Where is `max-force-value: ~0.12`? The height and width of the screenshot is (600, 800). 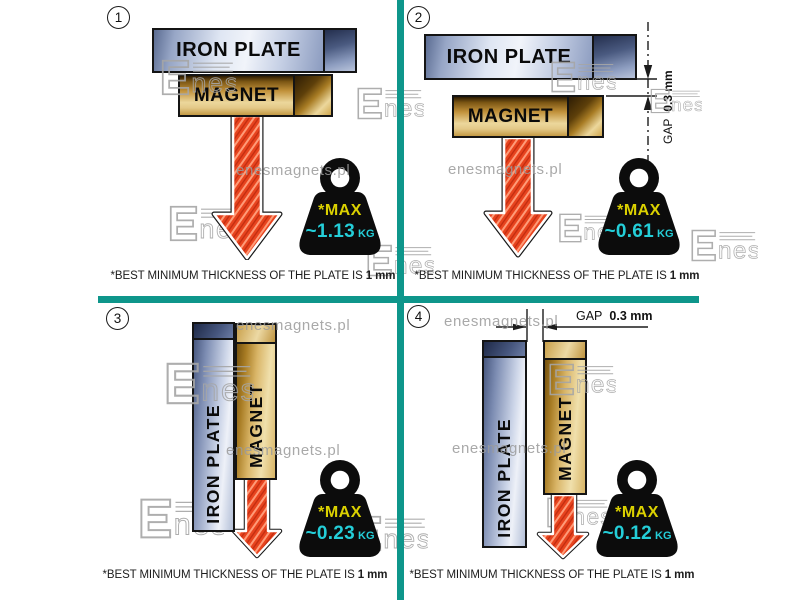 max-force-value: ~0.12 is located at coordinates (627, 533).